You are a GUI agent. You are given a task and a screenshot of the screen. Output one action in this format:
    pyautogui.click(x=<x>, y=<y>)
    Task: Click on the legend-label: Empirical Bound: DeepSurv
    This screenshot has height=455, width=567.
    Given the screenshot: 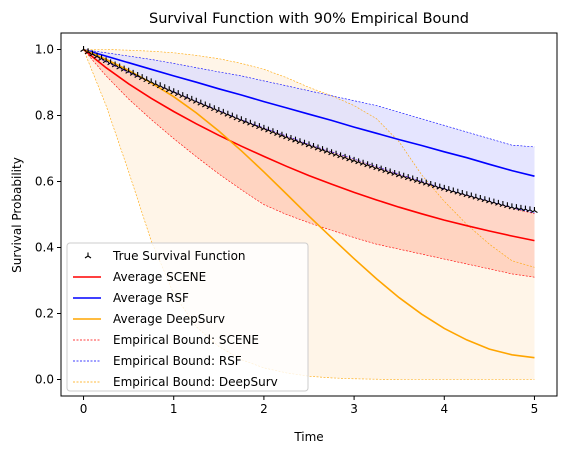 What is the action you would take?
    pyautogui.click(x=195, y=382)
    